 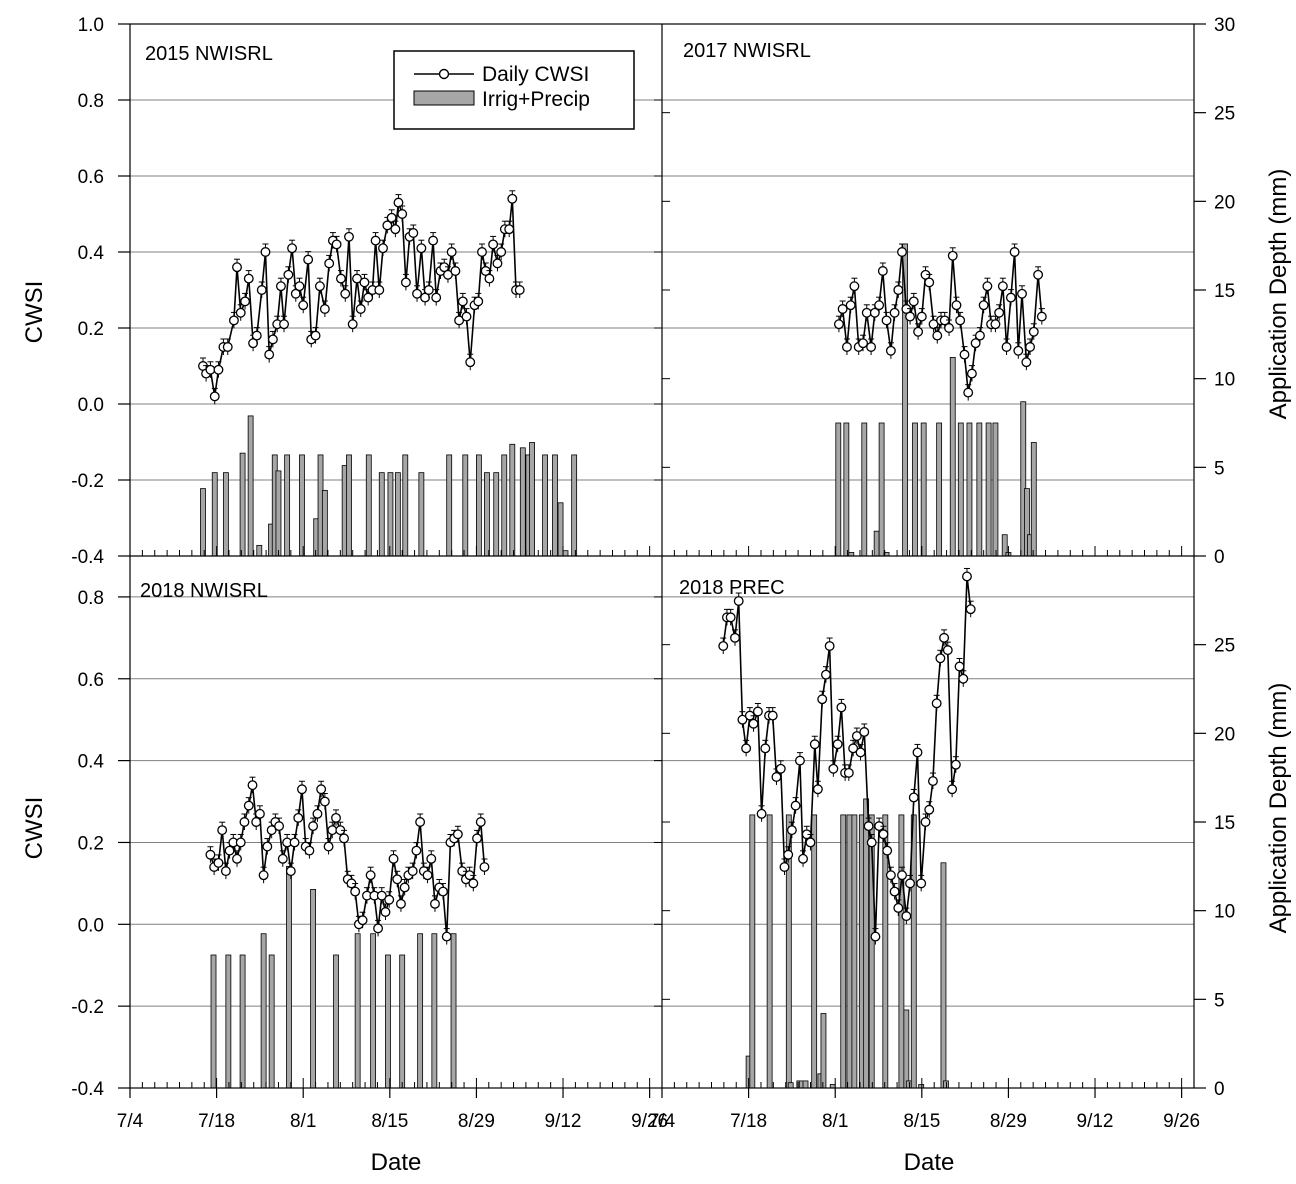 What do you see at coordinates (91, 762) in the screenshot?
I see `y-tick-label-left: 0.4` at bounding box center [91, 762].